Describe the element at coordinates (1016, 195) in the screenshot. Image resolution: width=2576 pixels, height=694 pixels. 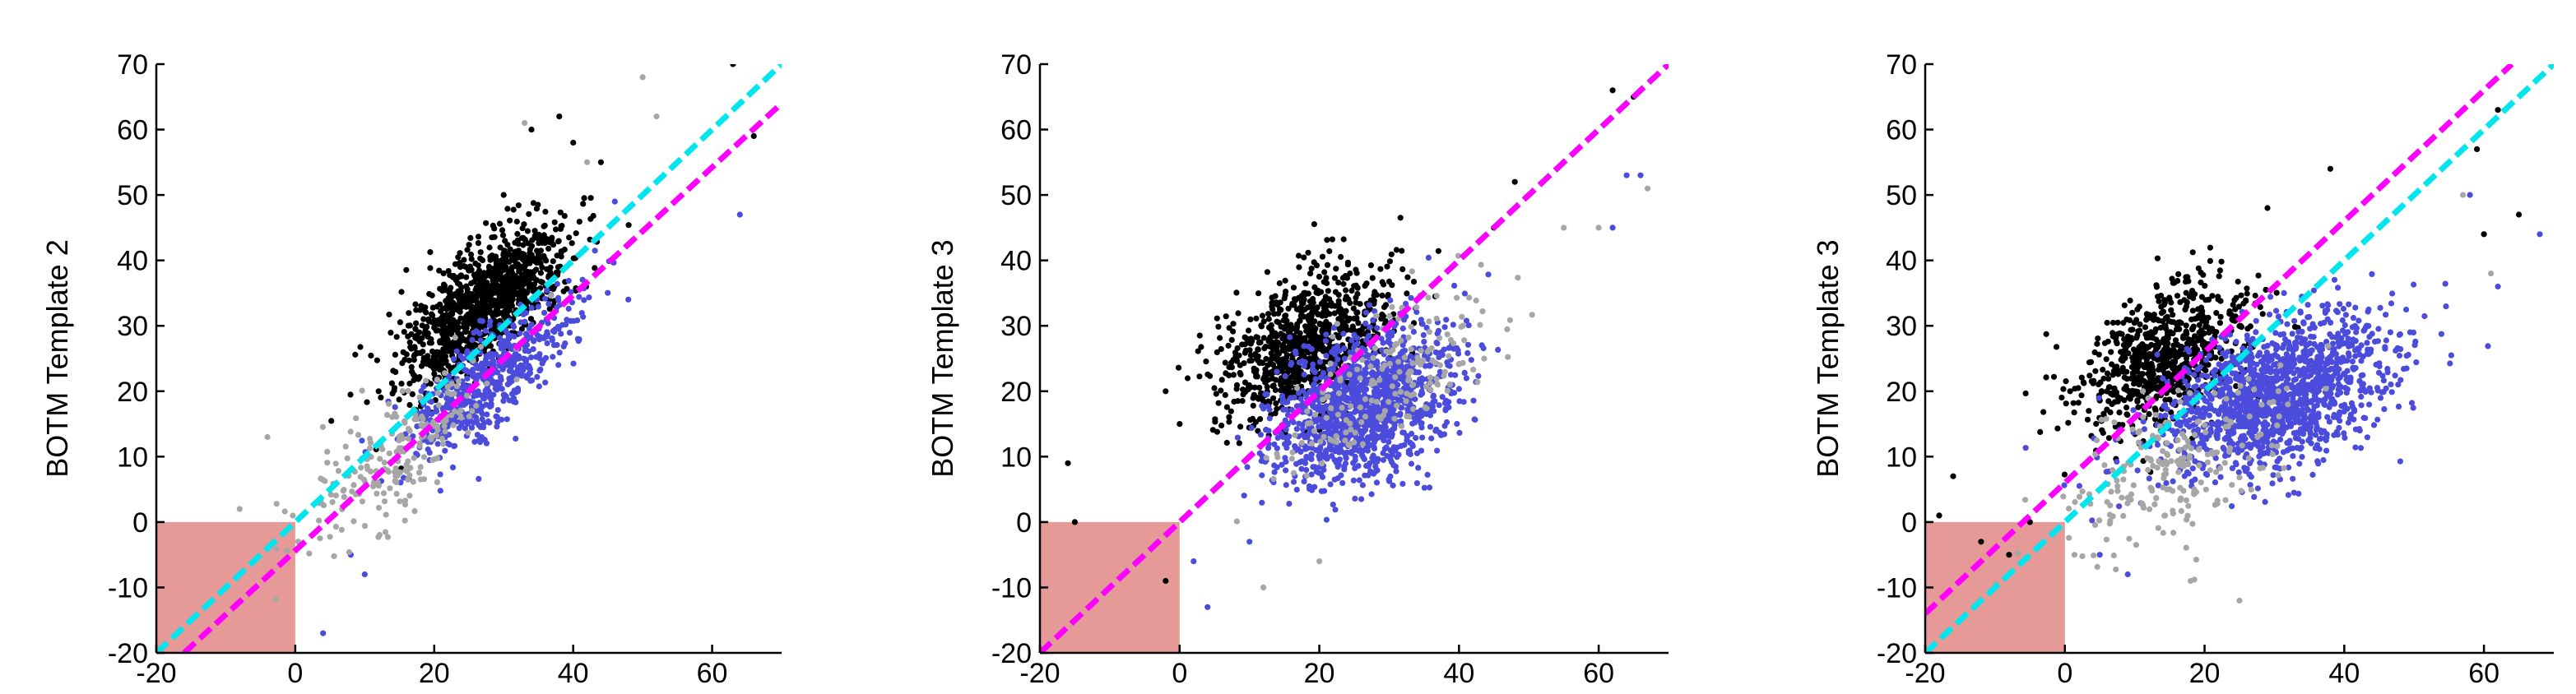
I see `y-tick-label: 50` at that location.